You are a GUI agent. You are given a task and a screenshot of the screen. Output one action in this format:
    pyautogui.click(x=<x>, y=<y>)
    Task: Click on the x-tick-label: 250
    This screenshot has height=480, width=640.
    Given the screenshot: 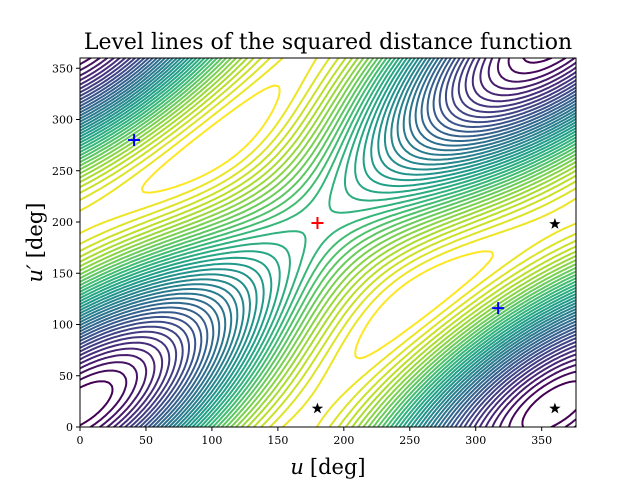 What is the action you would take?
    pyautogui.click(x=409, y=440)
    